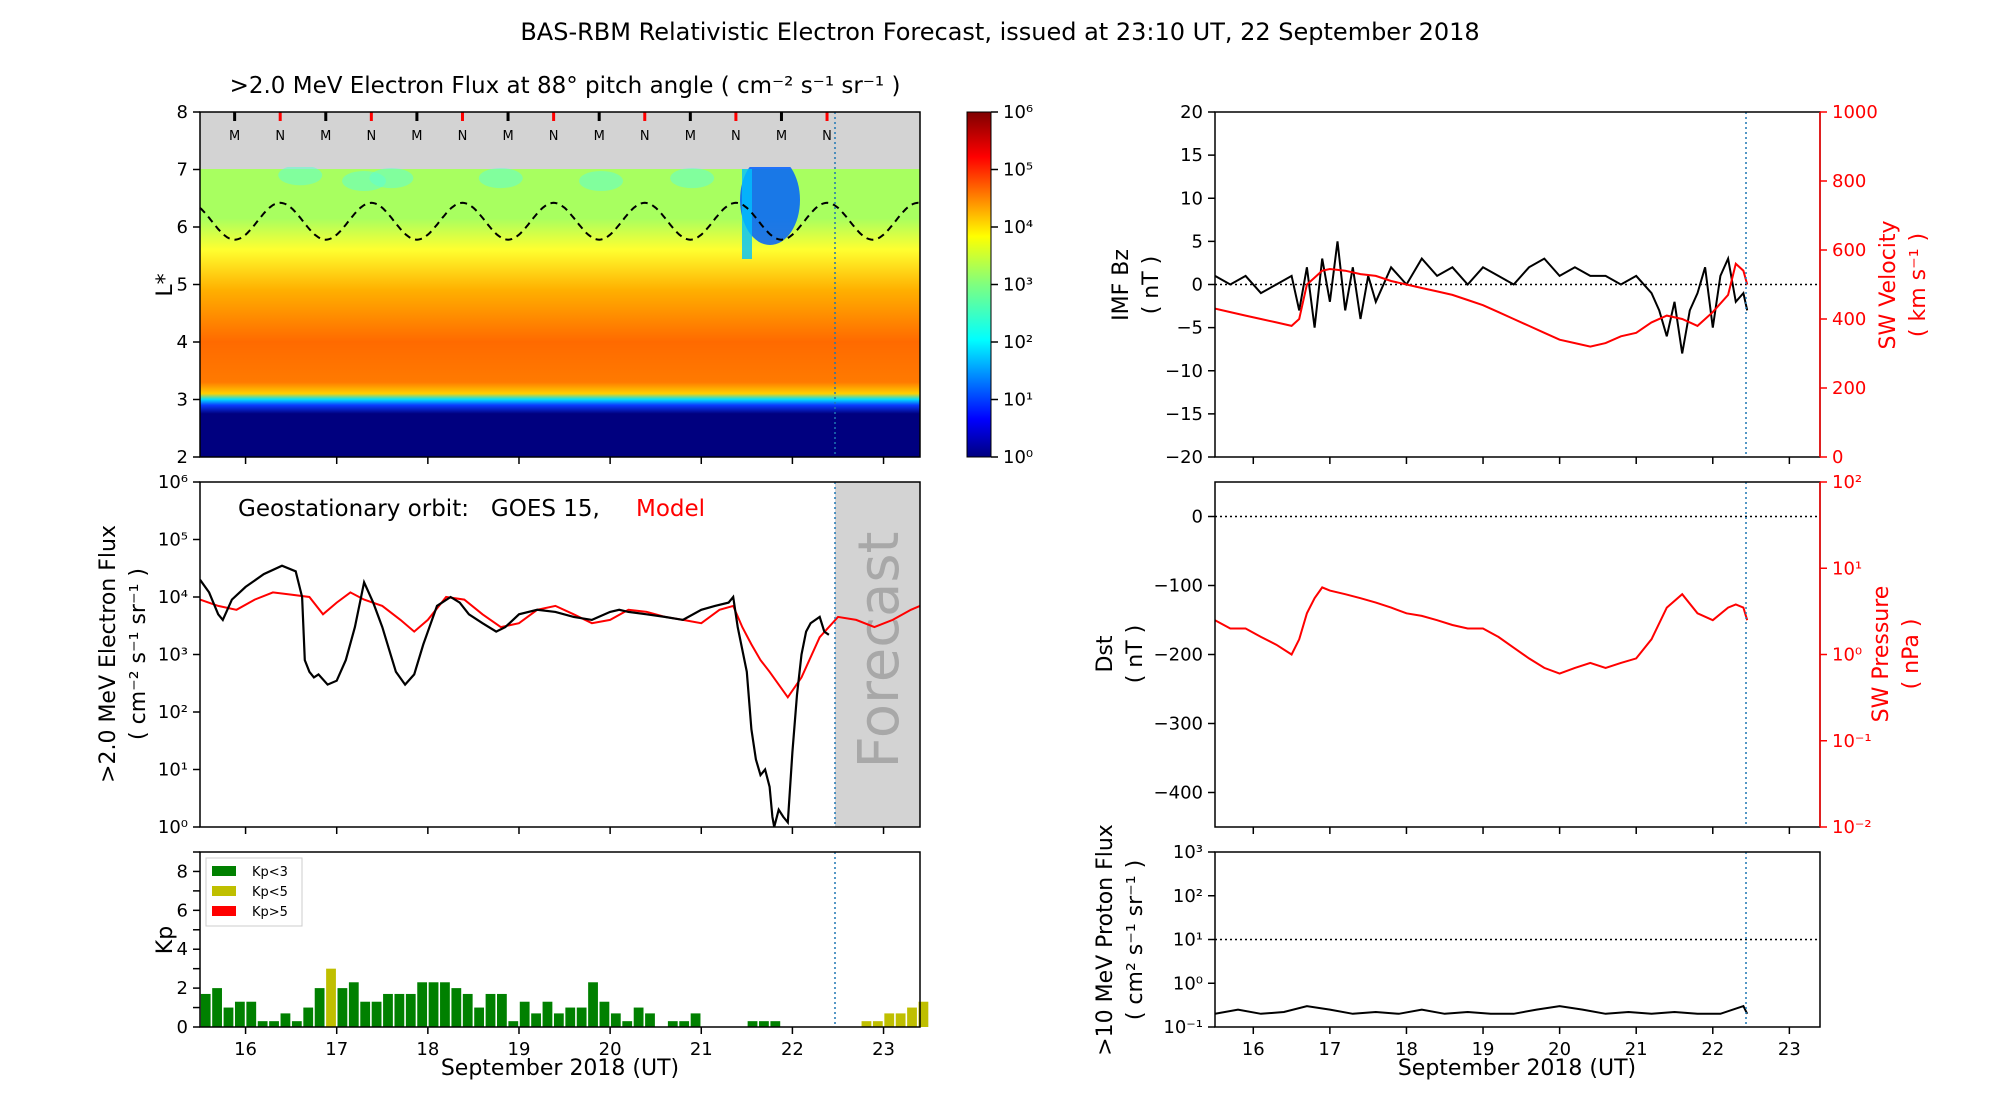 This screenshot has width=2000, height=1100. Describe the element at coordinates (1849, 319) in the screenshot. I see `sw-velocity-y-tick-label: 400` at that location.